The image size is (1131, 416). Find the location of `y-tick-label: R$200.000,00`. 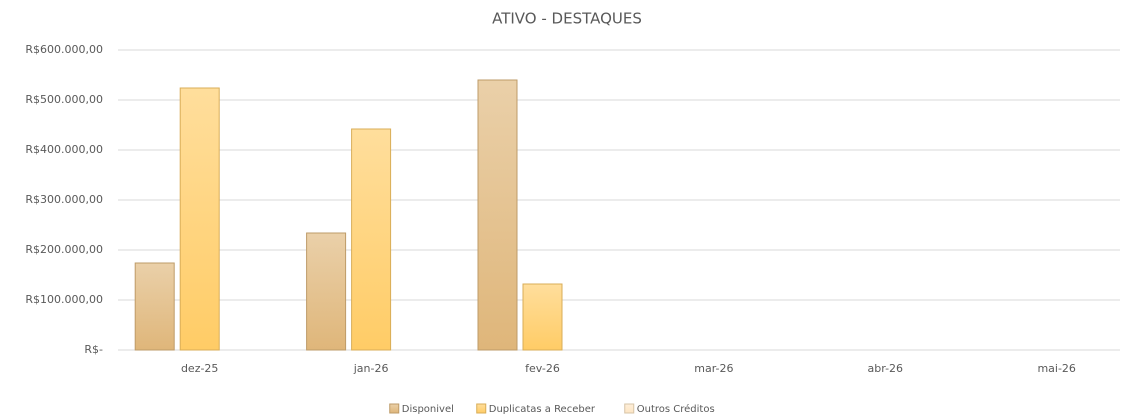

y-tick-label: R$200.000,00 is located at coordinates (64, 249).